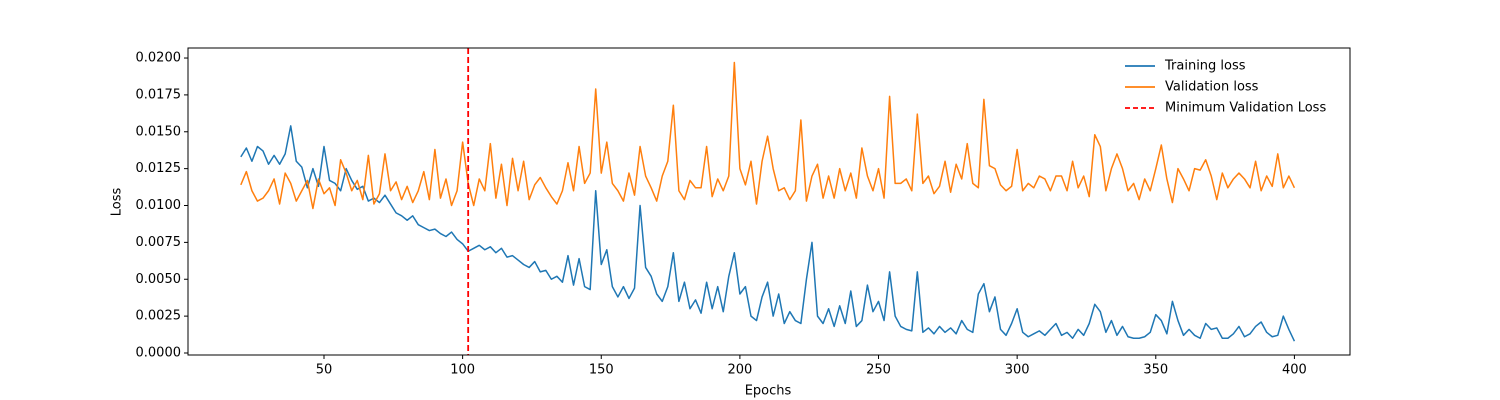  I want to click on x-axis-label: Epochs, so click(768, 391).